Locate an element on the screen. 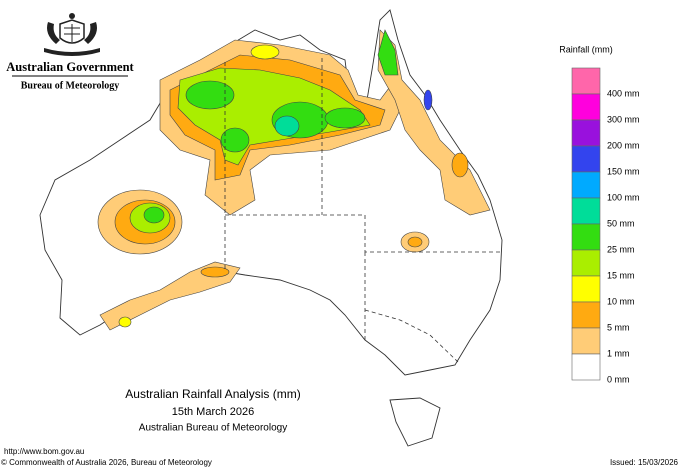 The image size is (680, 467). legend-label: 15 mm is located at coordinates (621, 275).